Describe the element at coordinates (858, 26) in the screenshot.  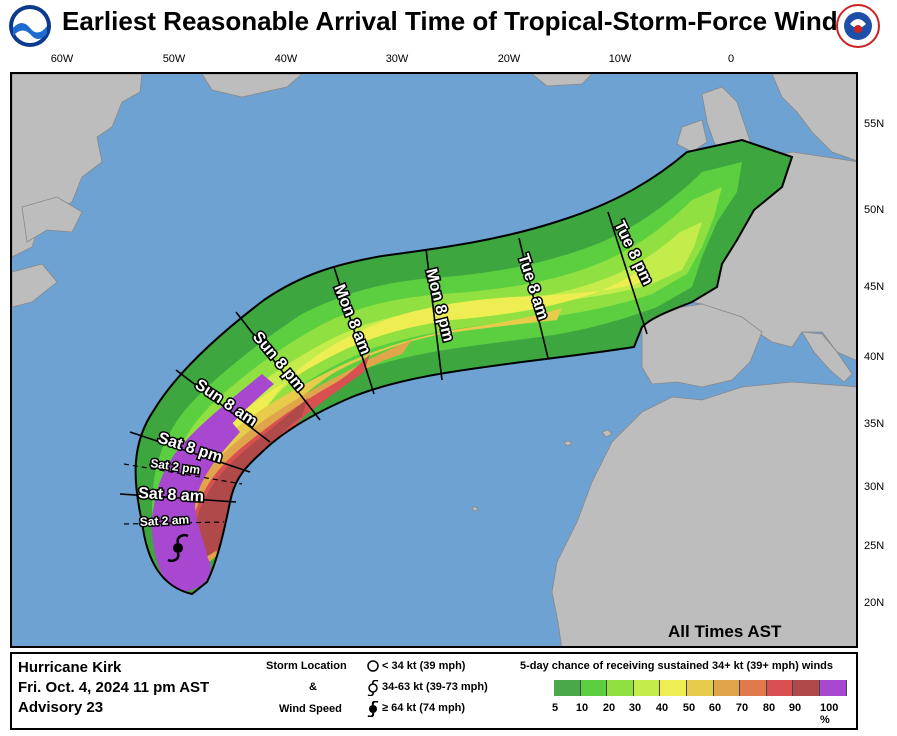
I see `nws-logo-icon` at that location.